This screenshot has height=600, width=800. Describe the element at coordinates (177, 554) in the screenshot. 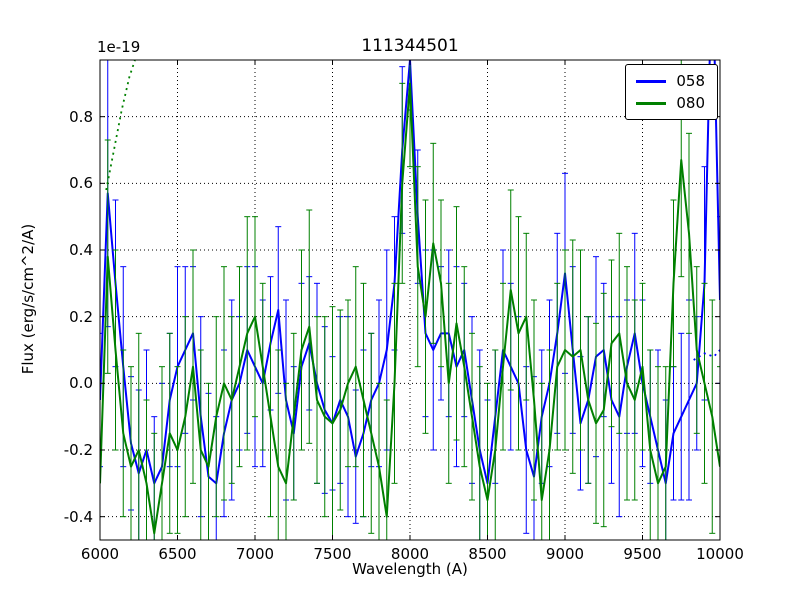

I see `x-tick-label: 6500` at that location.